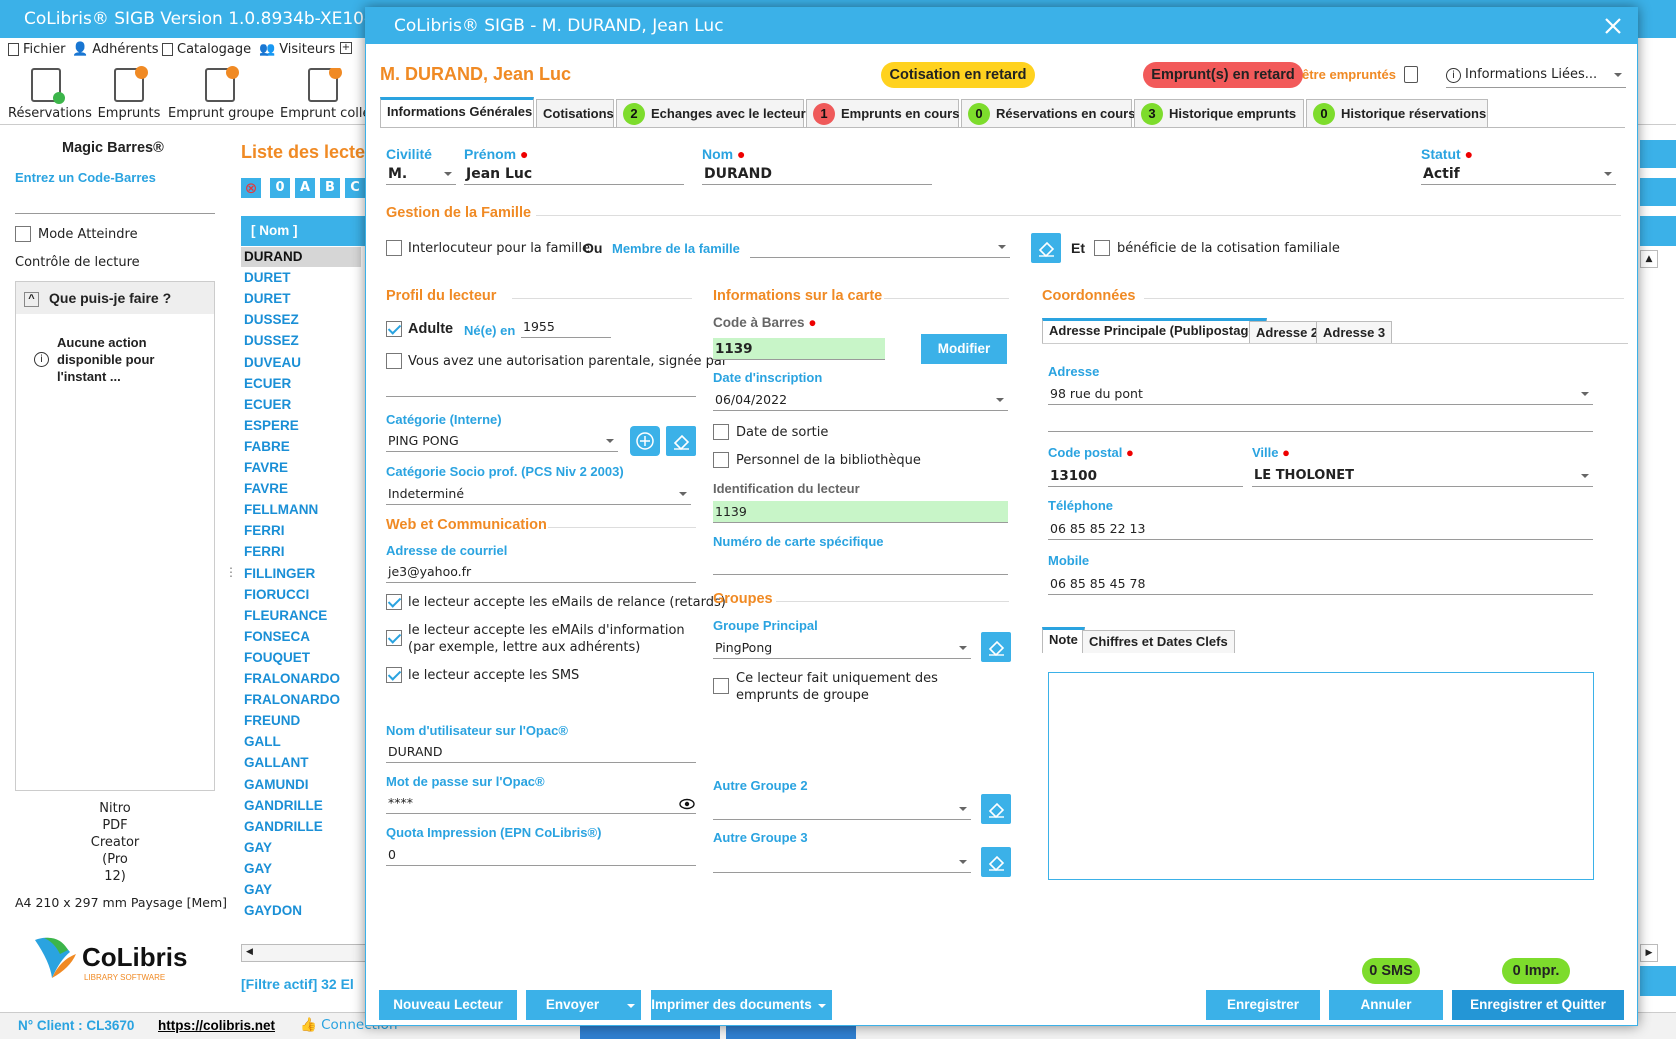 The image size is (1676, 1039). Describe the element at coordinates (575, 113) in the screenshot. I see `tab-cotisations: Cotisations` at that location.